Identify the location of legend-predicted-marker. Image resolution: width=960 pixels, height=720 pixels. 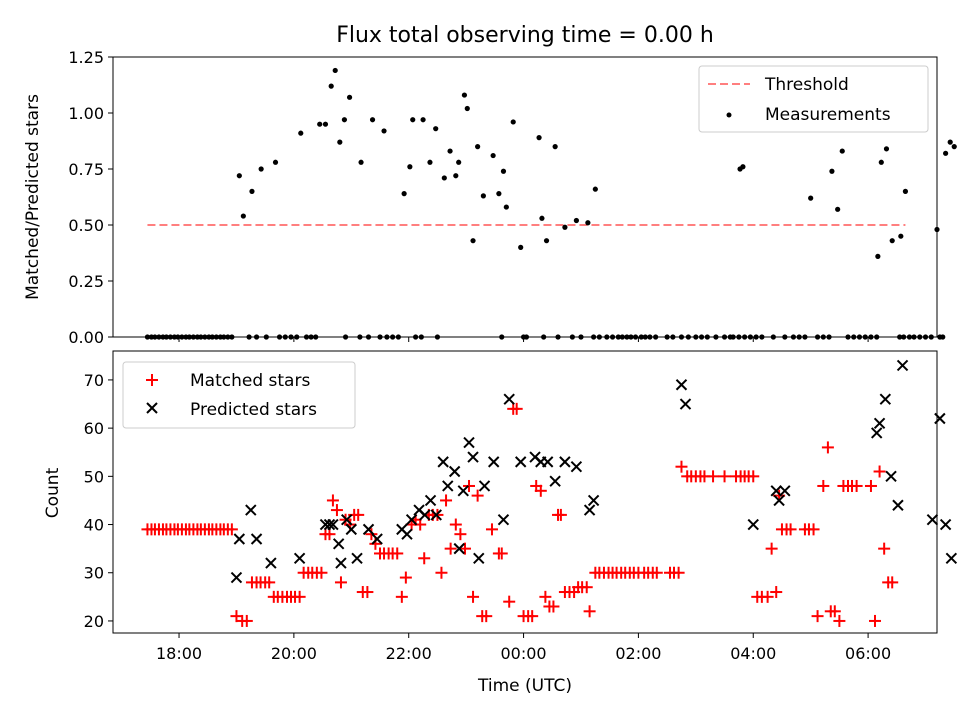
(152, 408).